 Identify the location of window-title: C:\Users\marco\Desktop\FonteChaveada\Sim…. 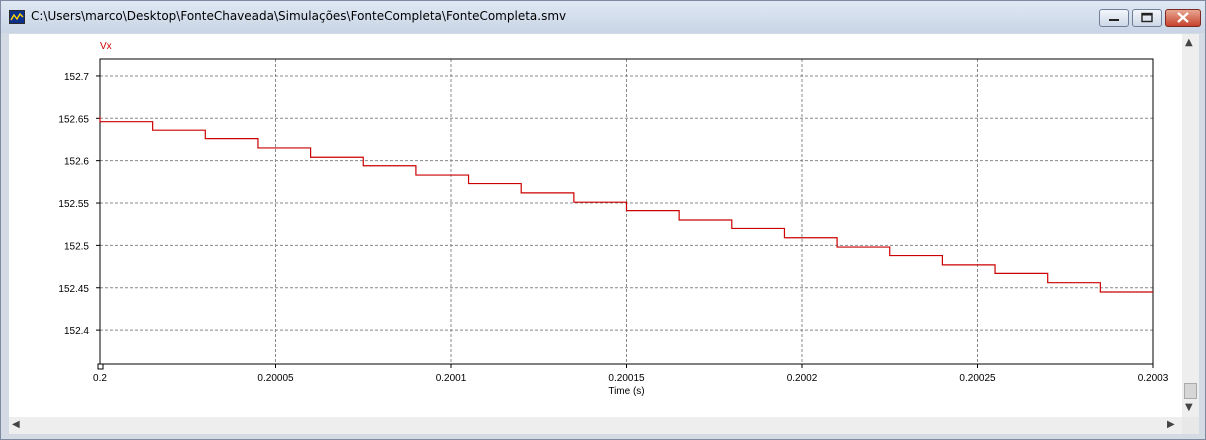
(299, 16).